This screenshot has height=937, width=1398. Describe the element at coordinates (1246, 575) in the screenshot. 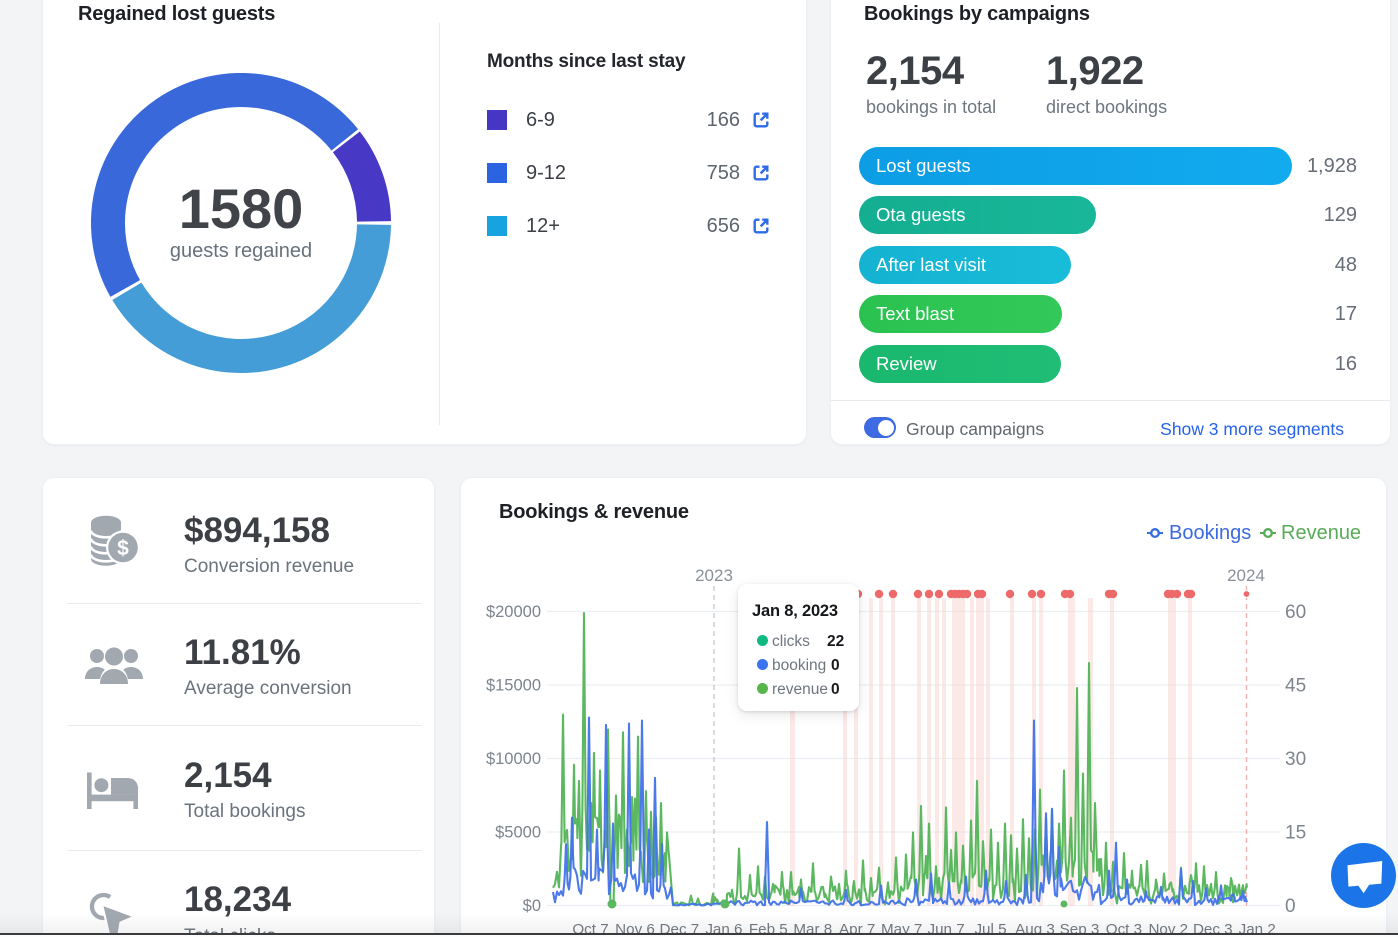

I see `svg-text: 2024` at that location.